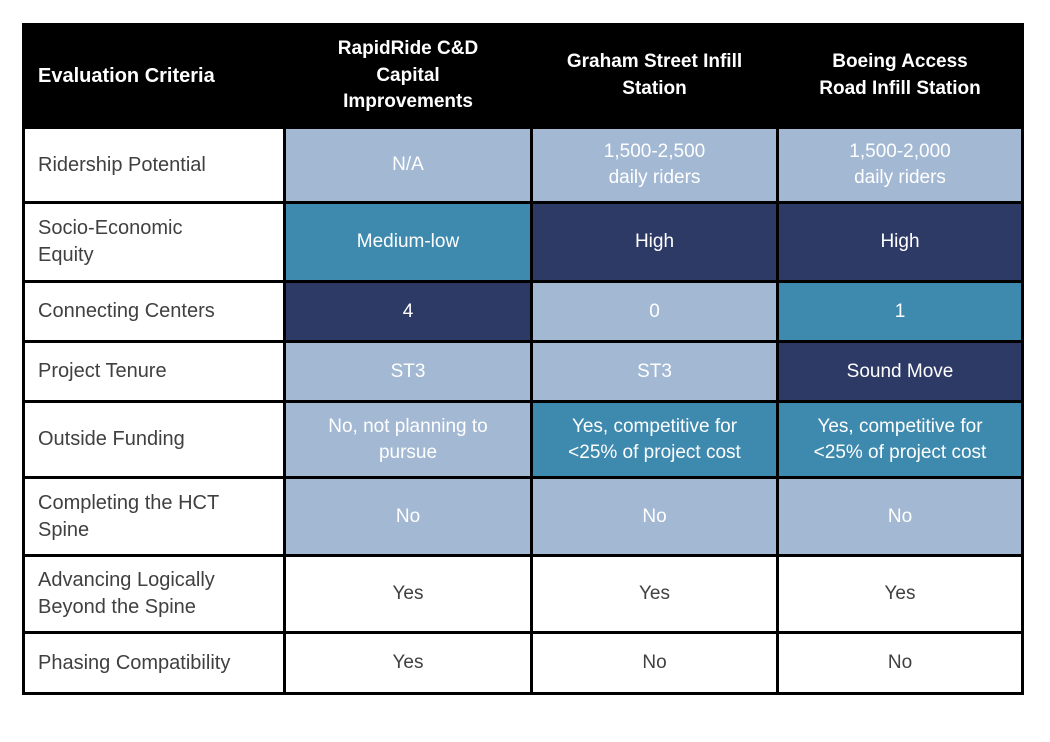 The height and width of the screenshot is (742, 1050). I want to click on row-label: Outside Funding, so click(154, 439).